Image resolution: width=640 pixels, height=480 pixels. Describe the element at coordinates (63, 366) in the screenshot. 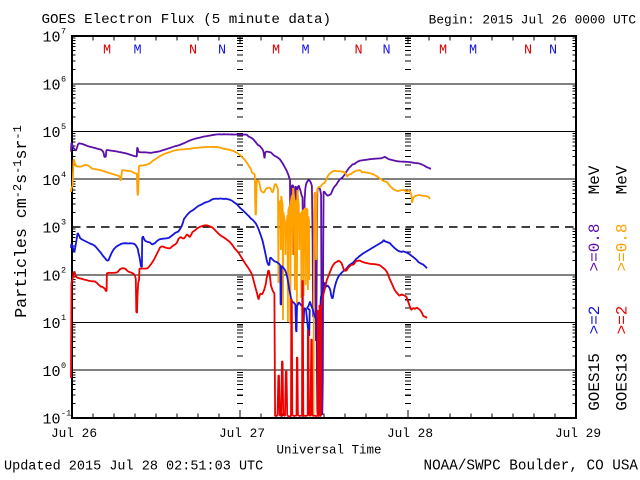

I see `svg-text: 0` at that location.